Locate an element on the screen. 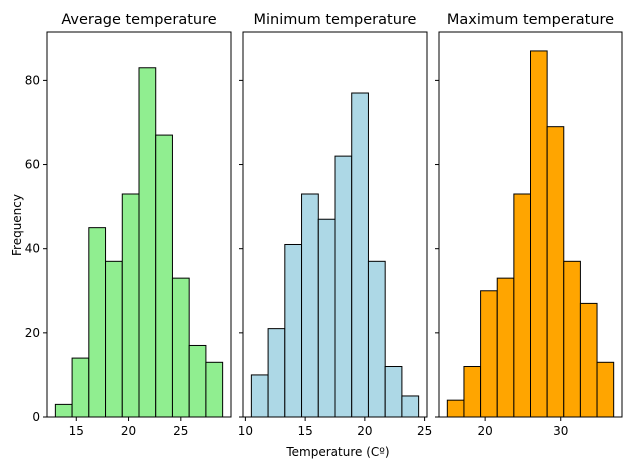 This screenshot has width=639, height=470. x-tick-label: 10 is located at coordinates (245, 431).